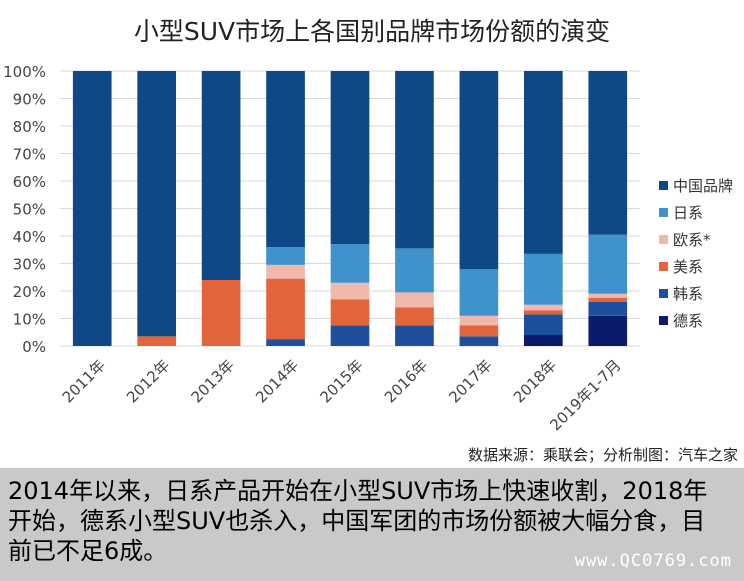  I want to click on chart-title: 小型SUV市场上各国别品牌市场份额的演变, so click(372, 31).